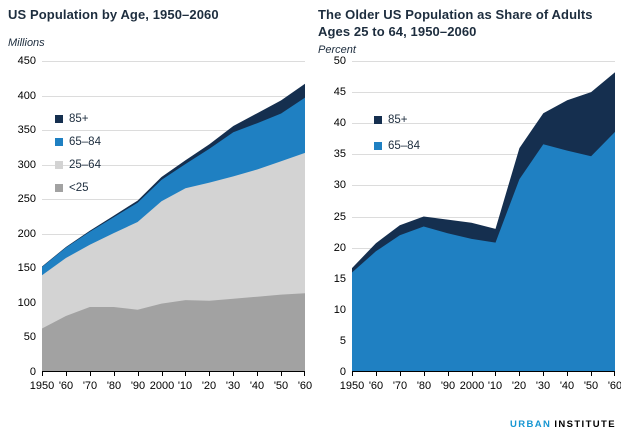 Image resolution: width=621 pixels, height=435 pixels. What do you see at coordinates (397, 120) in the screenshot?
I see `legend-item: 85+` at bounding box center [397, 120].